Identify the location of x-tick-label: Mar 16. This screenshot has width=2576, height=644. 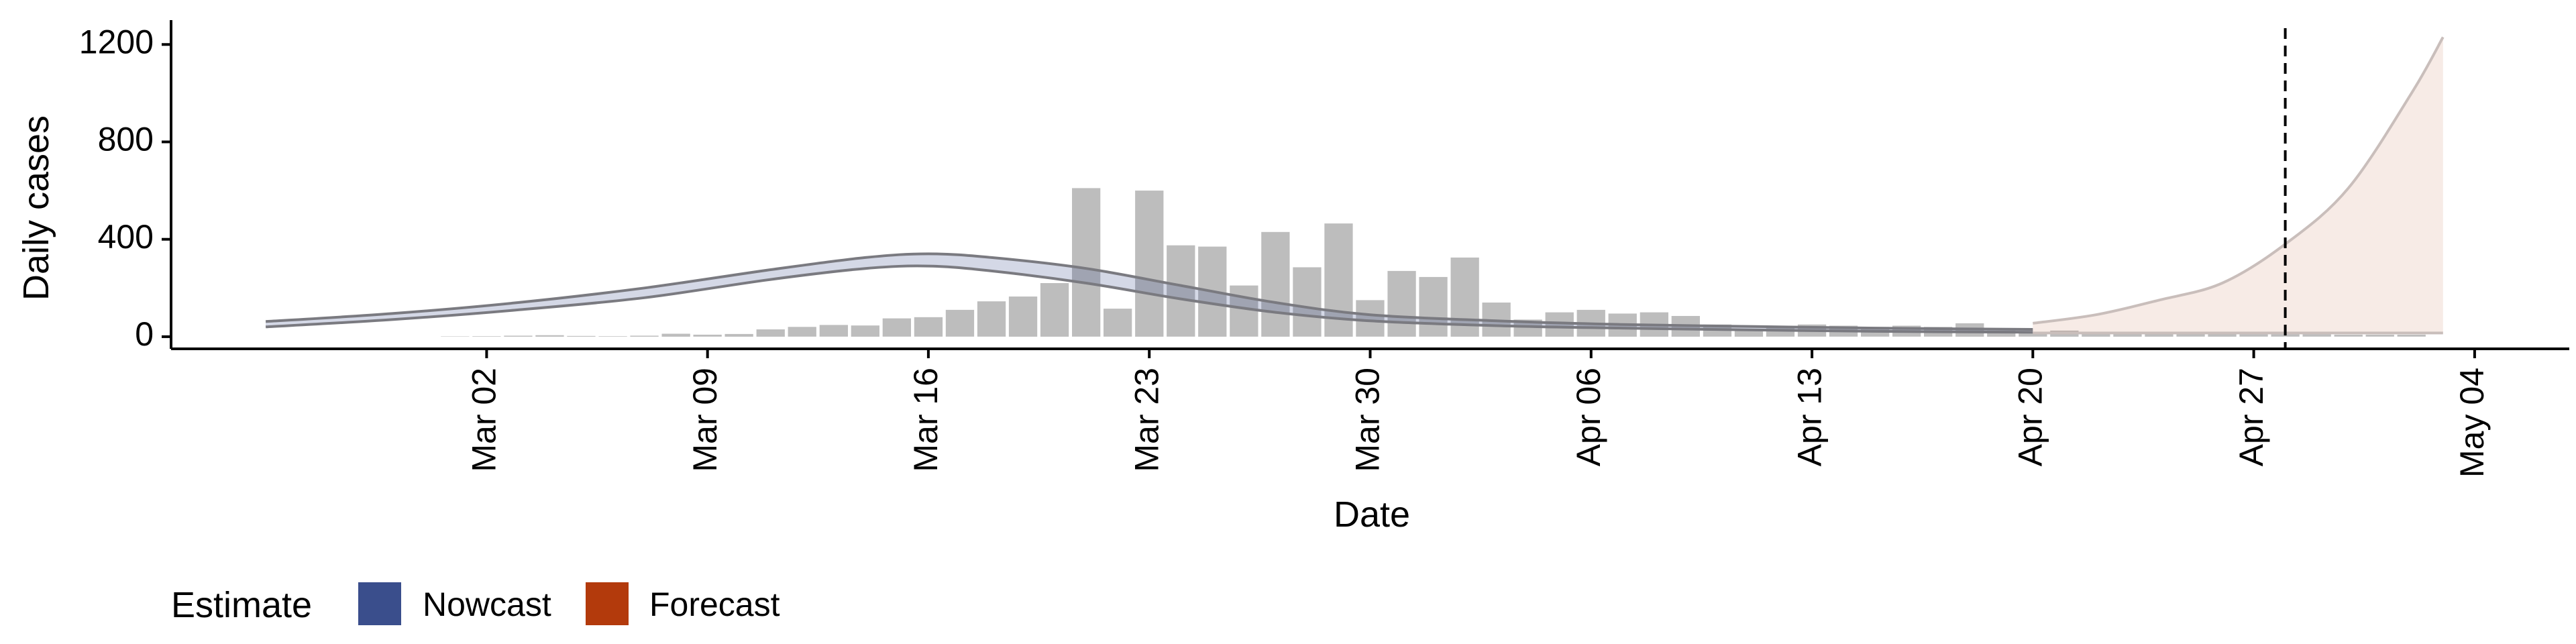
(926, 420).